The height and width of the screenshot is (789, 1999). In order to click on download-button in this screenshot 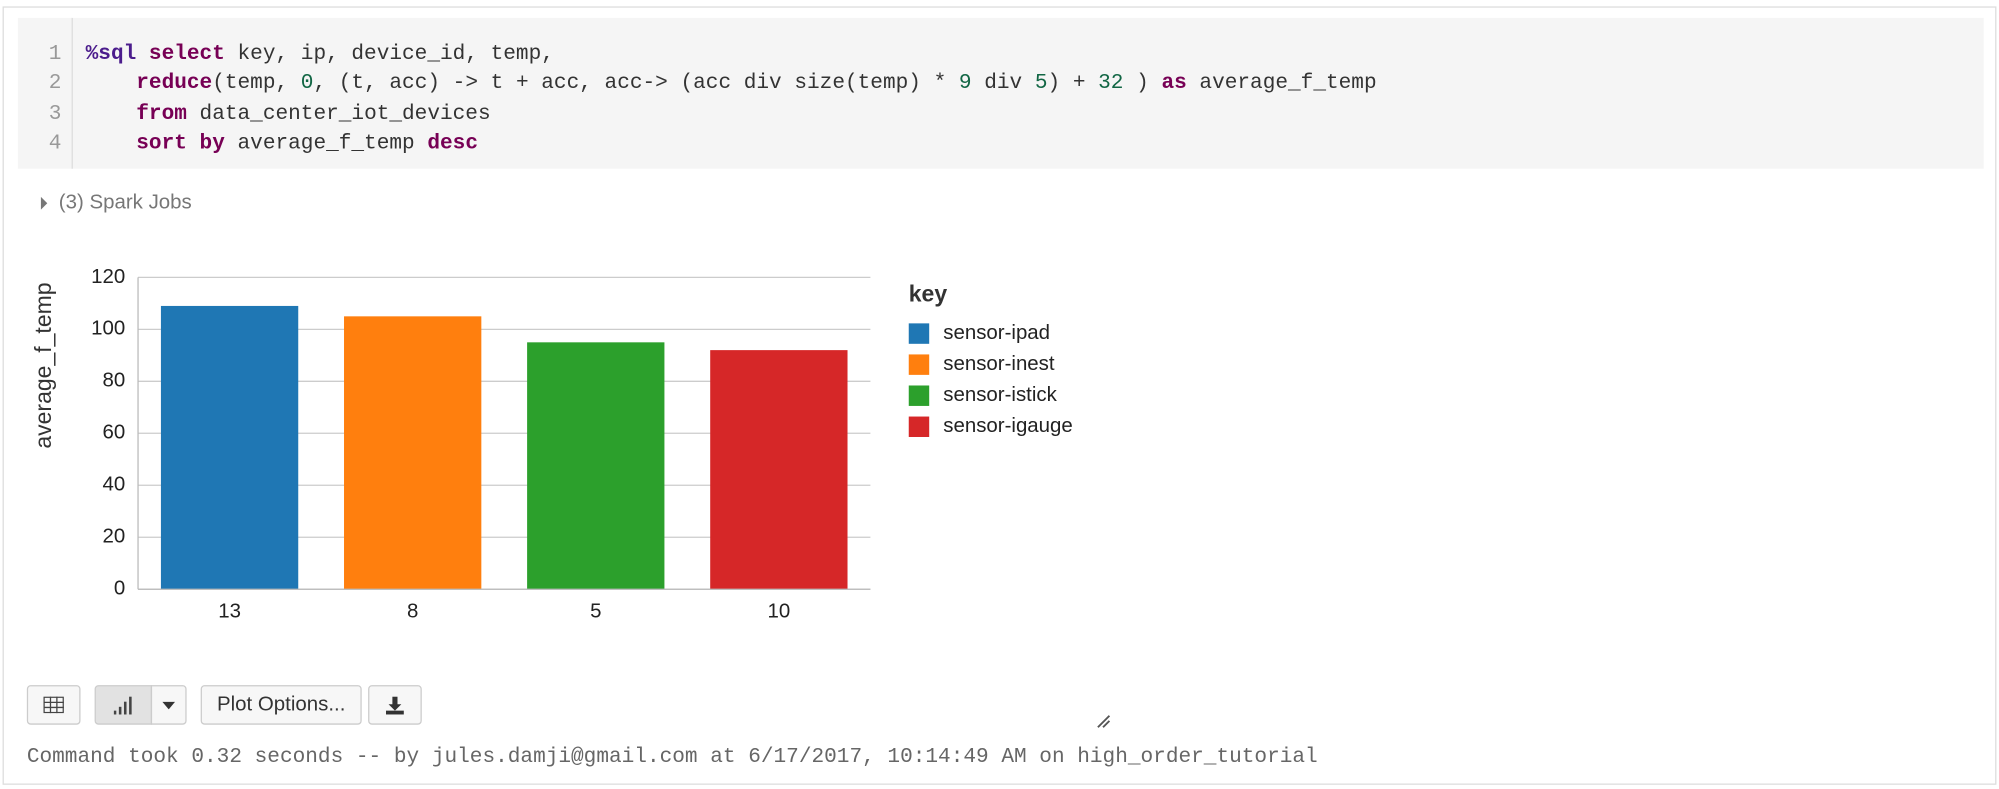, I will do `click(395, 705)`.